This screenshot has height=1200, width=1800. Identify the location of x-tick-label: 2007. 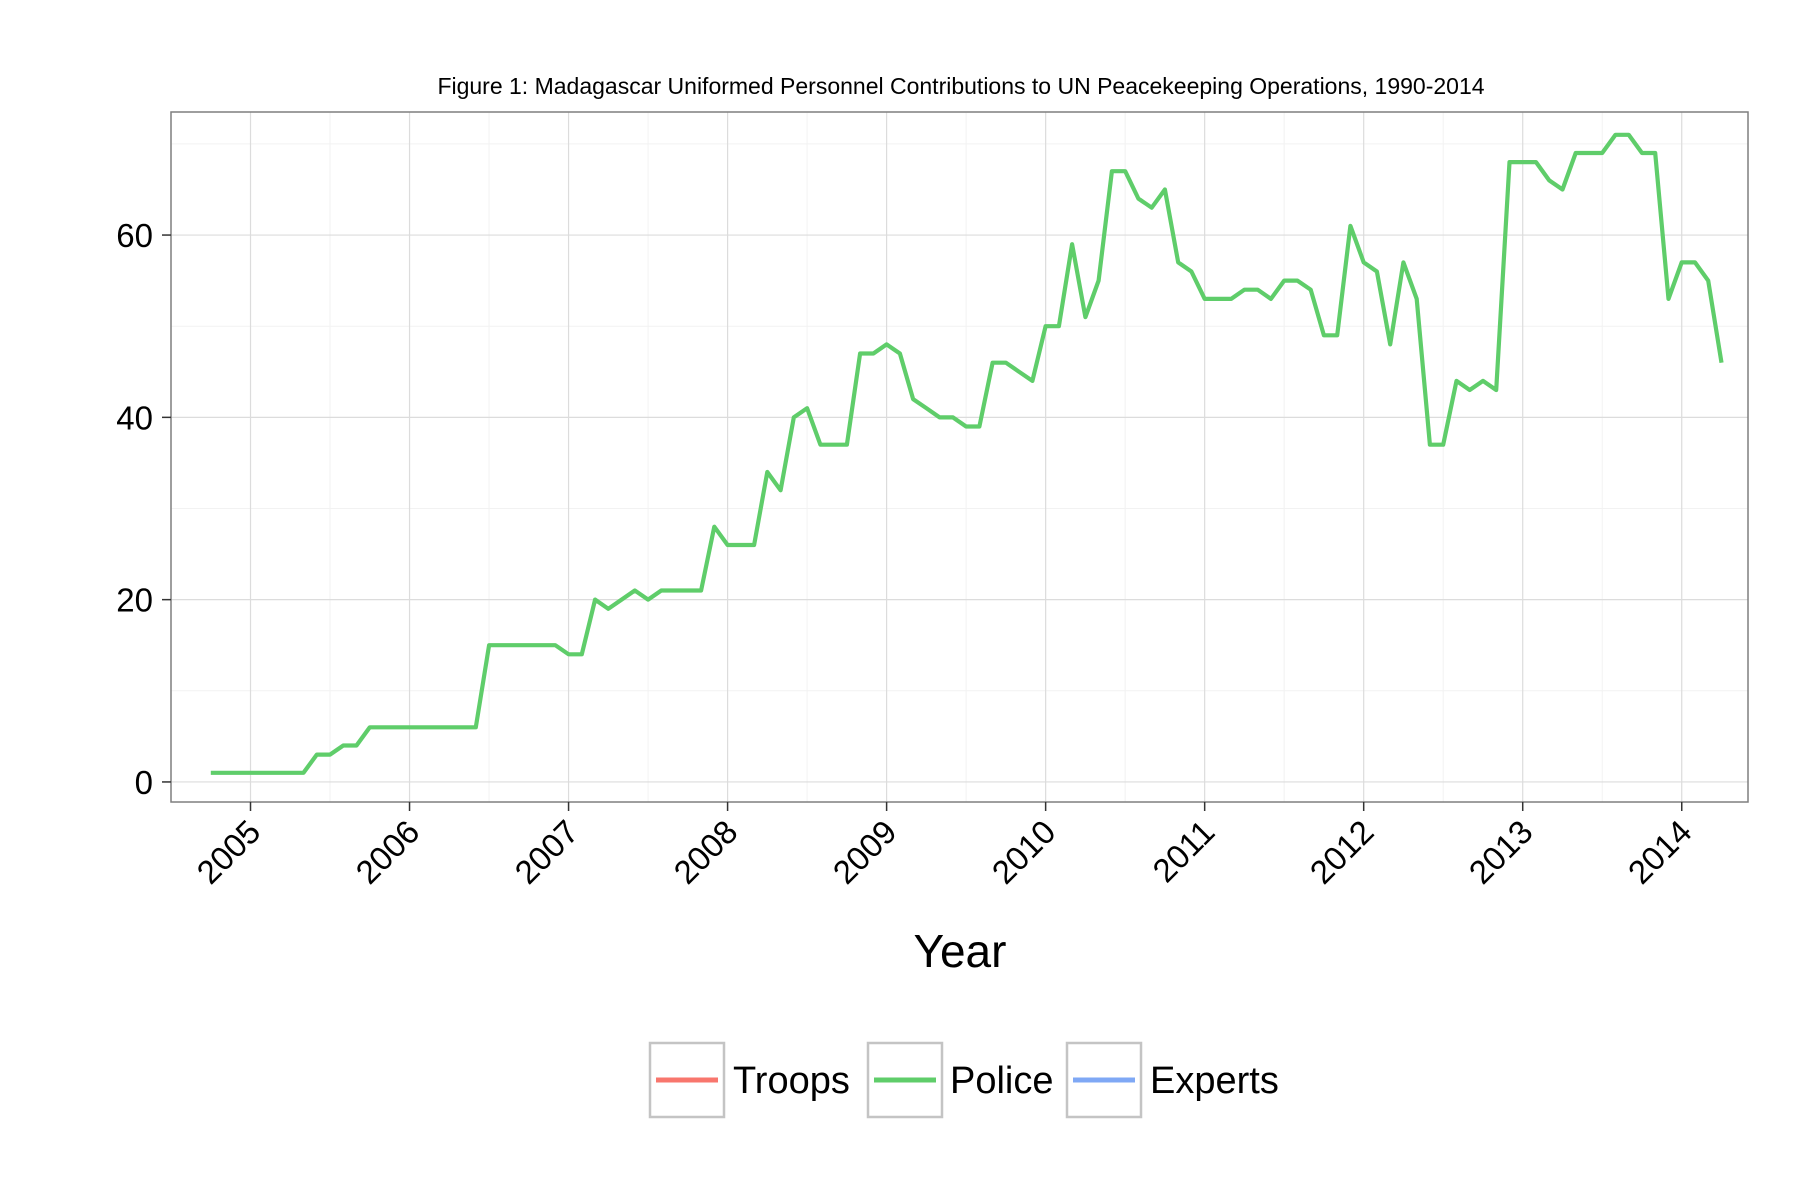
(546, 852).